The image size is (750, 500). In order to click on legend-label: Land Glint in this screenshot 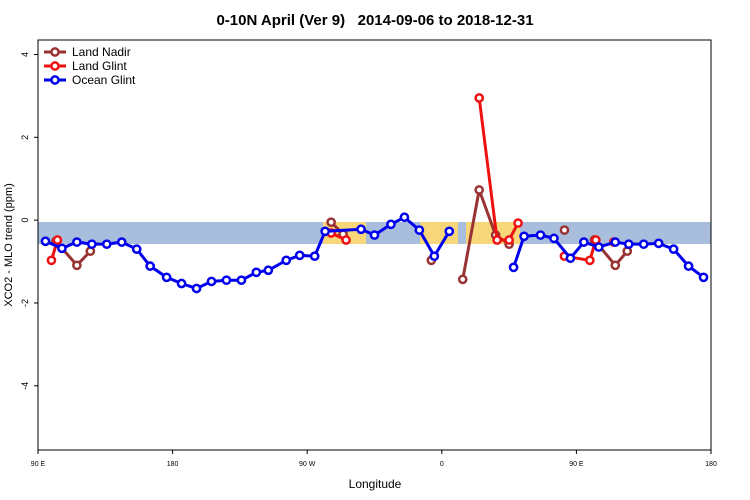, I will do `click(99, 66)`.